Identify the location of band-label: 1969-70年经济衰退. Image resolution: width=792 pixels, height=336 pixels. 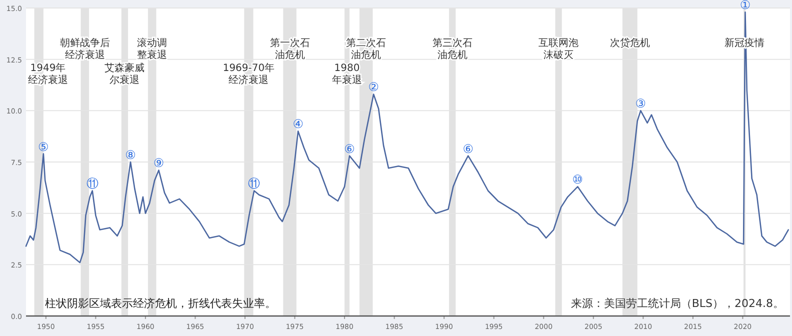
(248, 74).